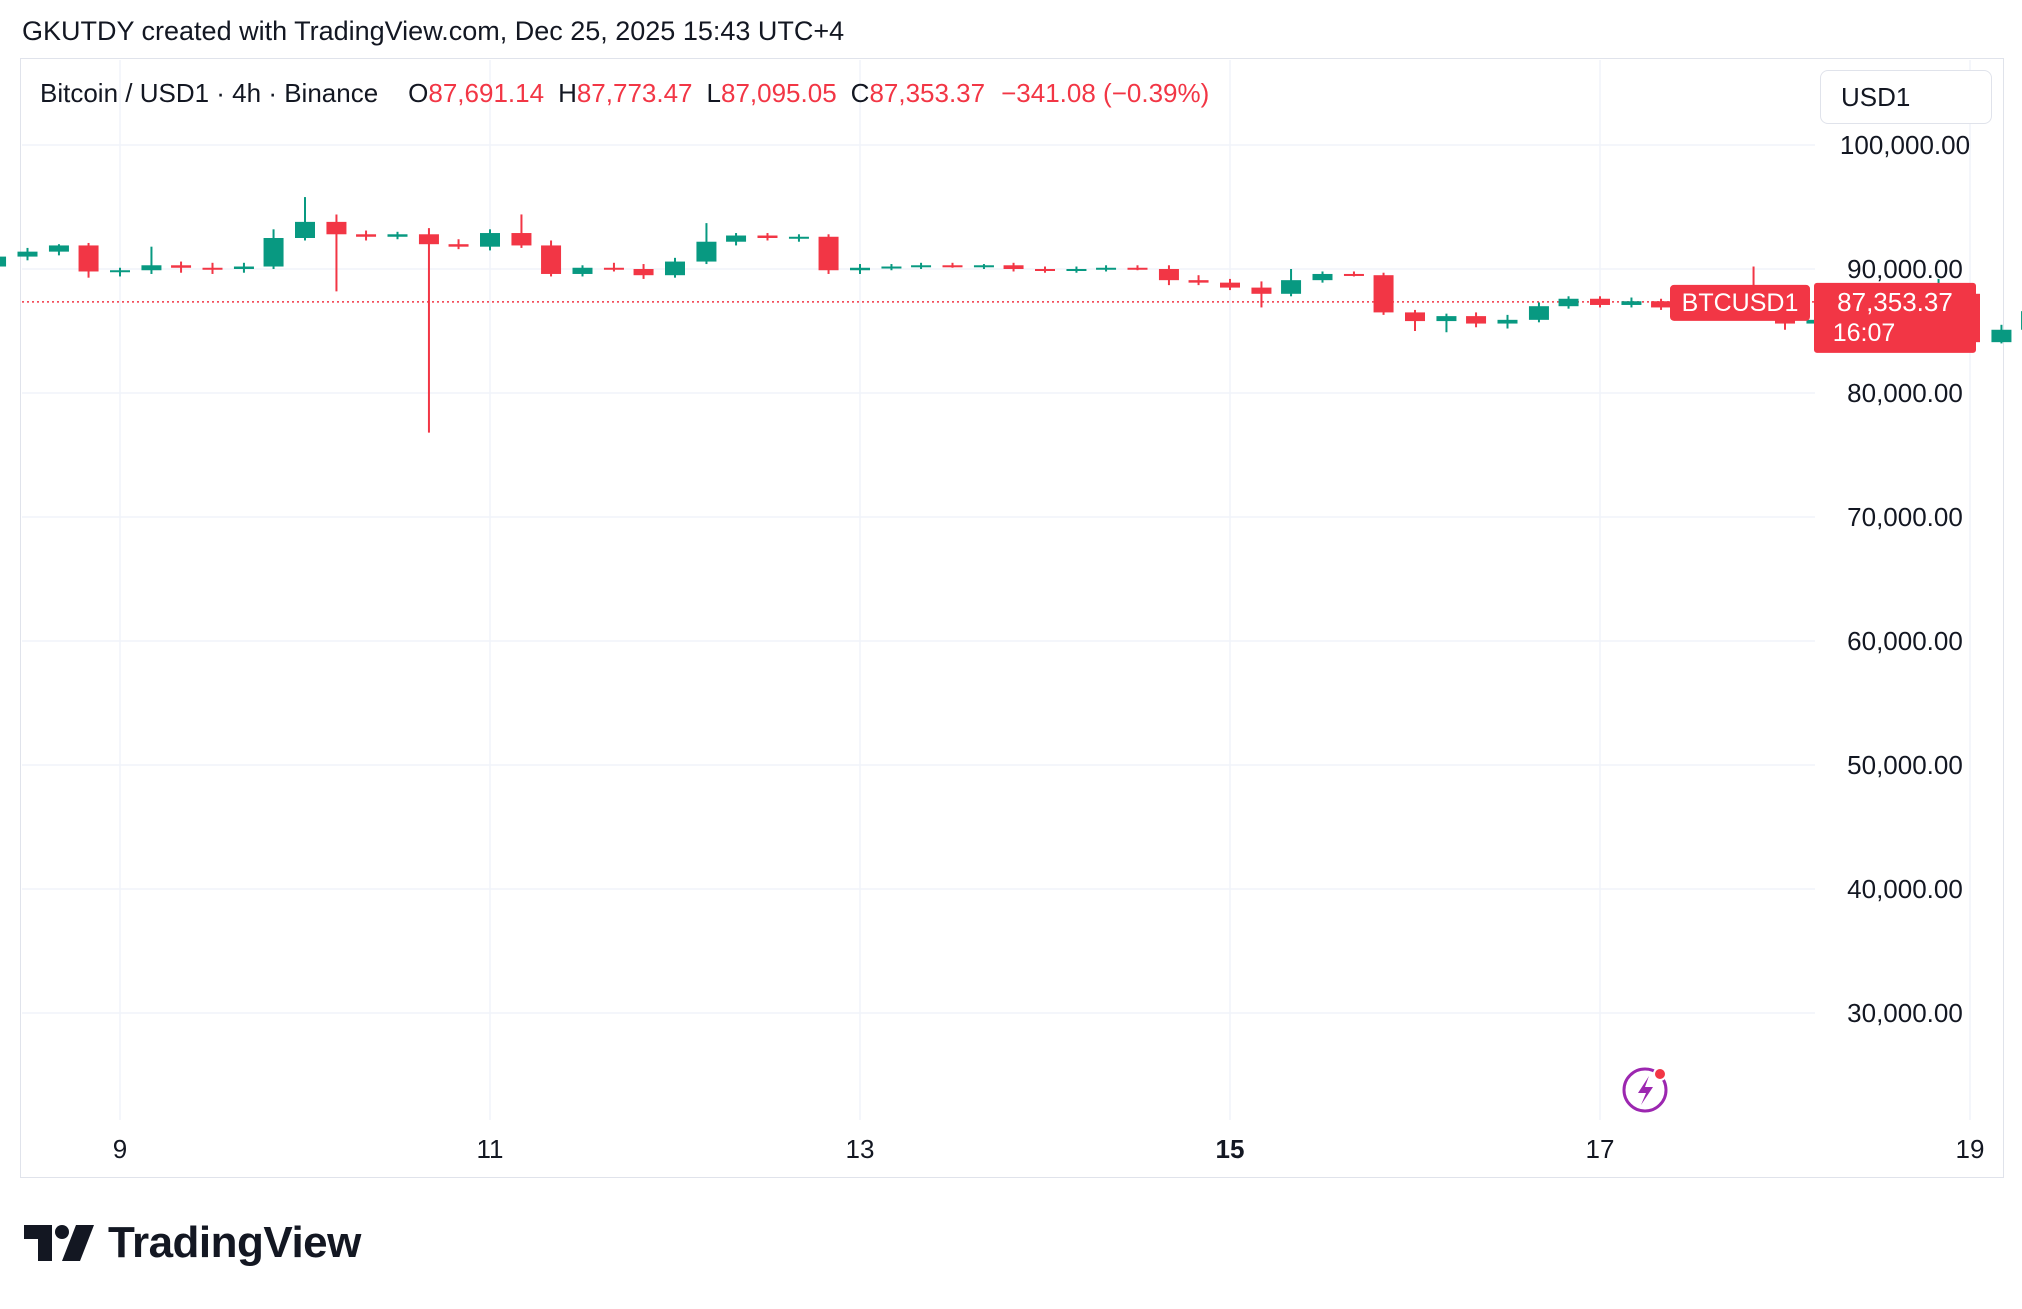 Image resolution: width=2022 pixels, height=1309 pixels. I want to click on price-tag-background, so click(1895, 317).